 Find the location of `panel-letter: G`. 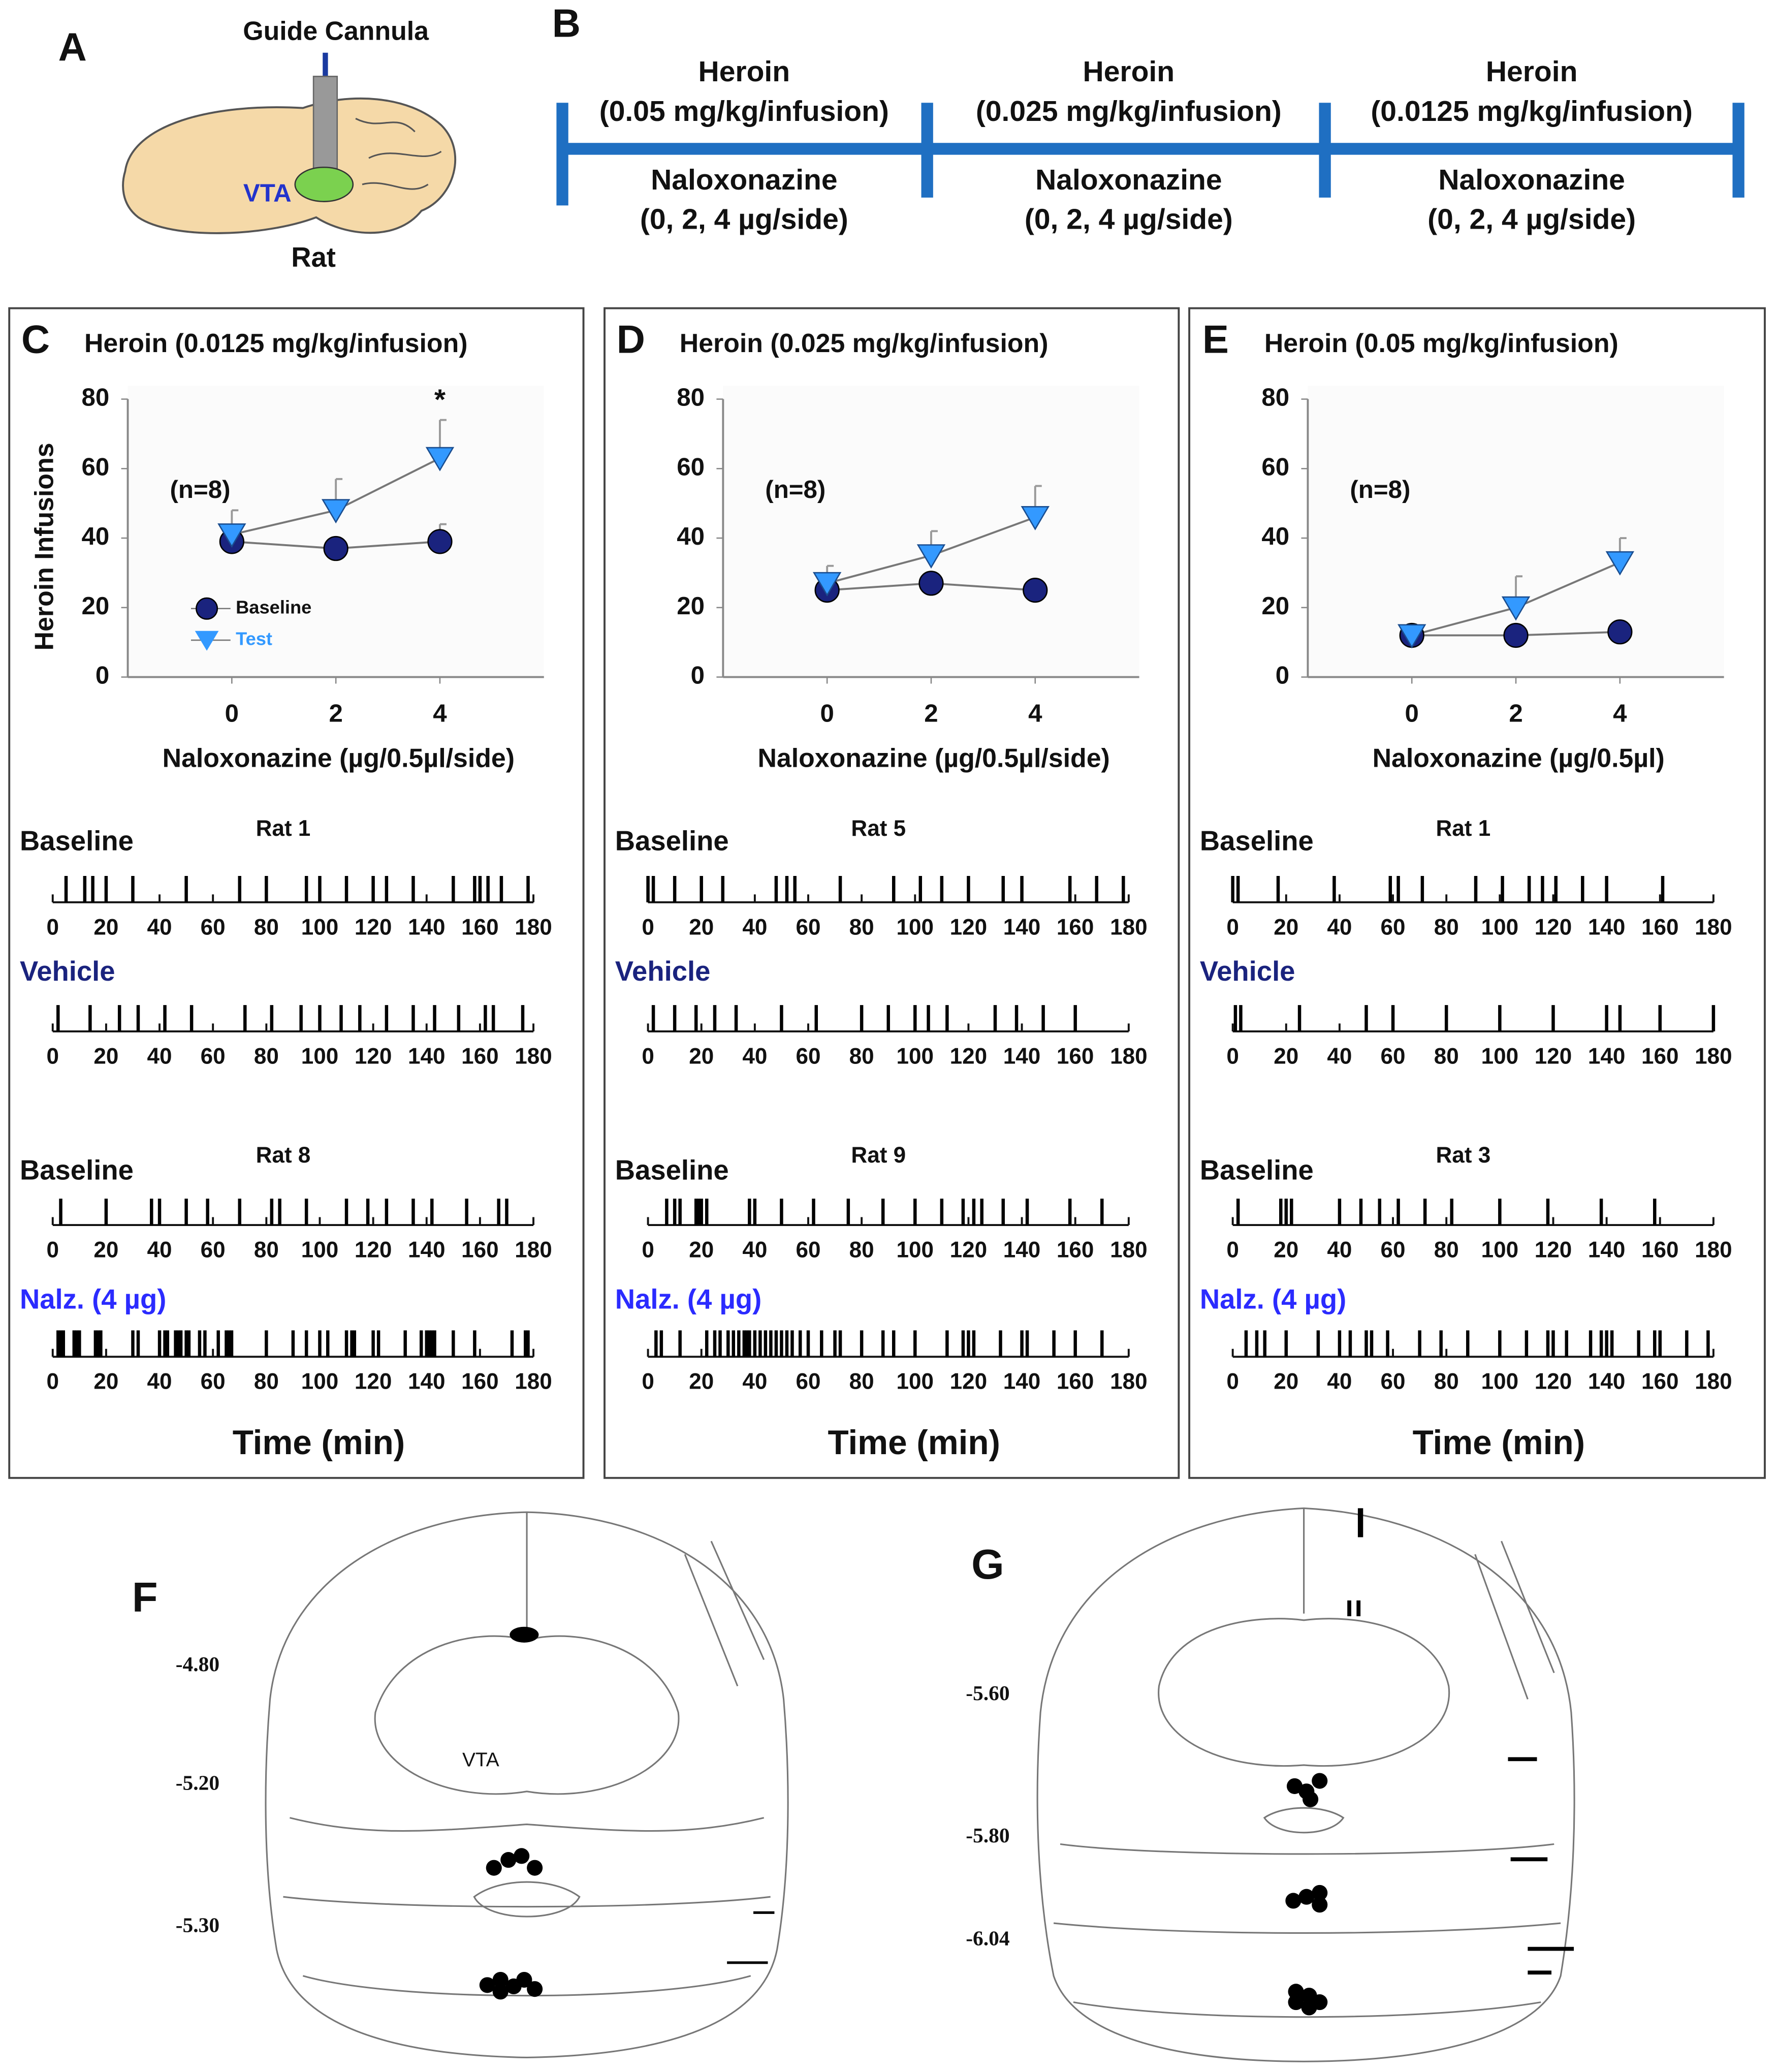

panel-letter: G is located at coordinates (987, 1564).